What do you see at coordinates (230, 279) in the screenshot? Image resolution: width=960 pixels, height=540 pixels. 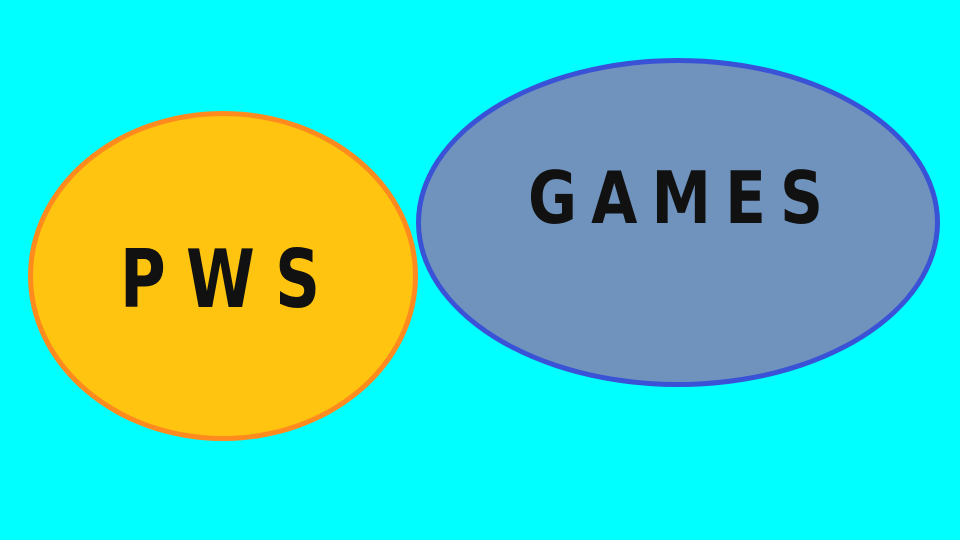 I see `pws-label: PWS` at bounding box center [230, 279].